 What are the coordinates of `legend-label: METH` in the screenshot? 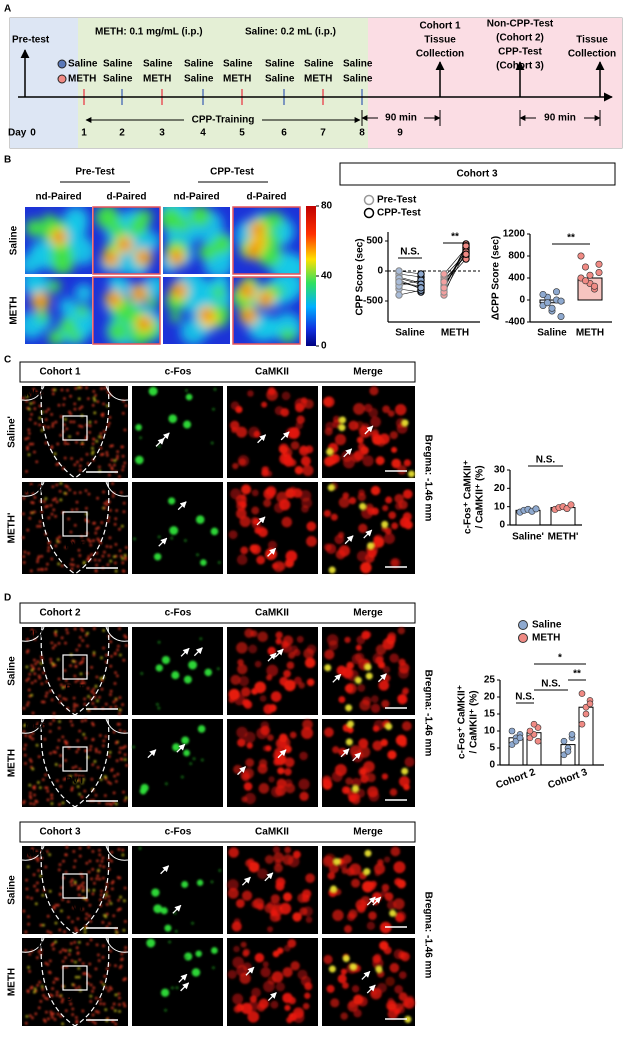 It's located at (546, 638).